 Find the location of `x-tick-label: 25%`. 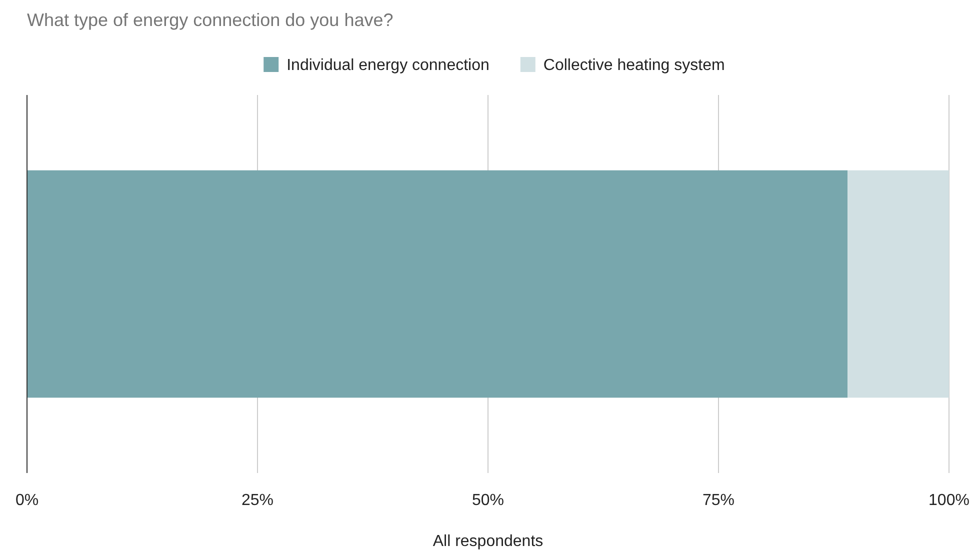

x-tick-label: 25% is located at coordinates (257, 500).